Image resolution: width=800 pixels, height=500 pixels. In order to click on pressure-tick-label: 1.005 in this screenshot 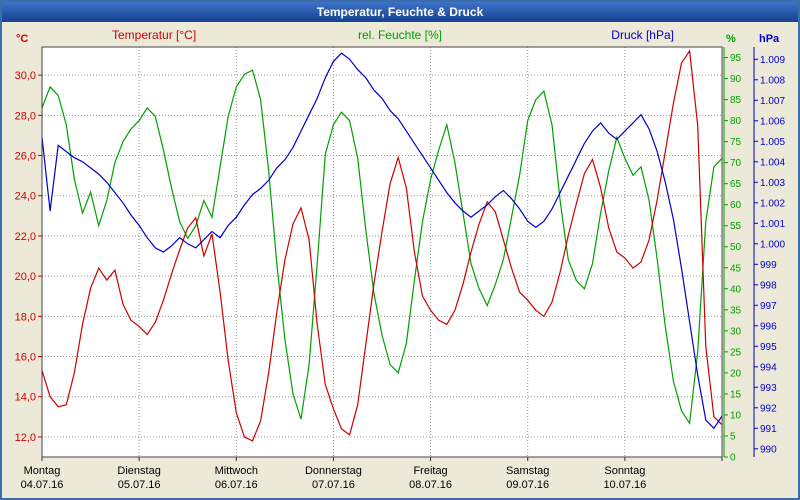, I will do `click(772, 142)`.